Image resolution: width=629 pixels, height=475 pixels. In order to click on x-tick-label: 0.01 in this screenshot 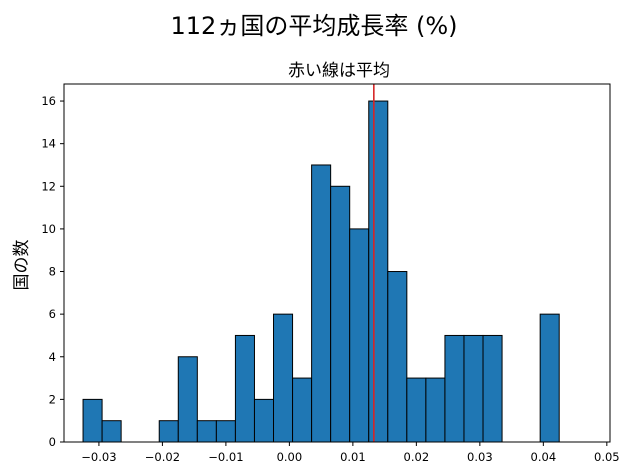, I will do `click(353, 457)`.